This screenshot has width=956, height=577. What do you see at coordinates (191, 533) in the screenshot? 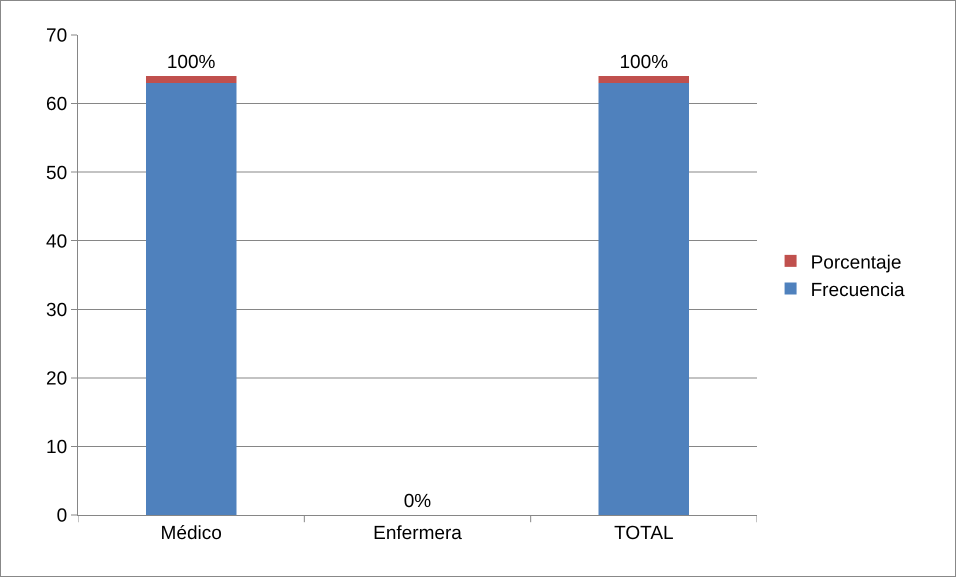
I see `x-tick-label: Médico` at bounding box center [191, 533].